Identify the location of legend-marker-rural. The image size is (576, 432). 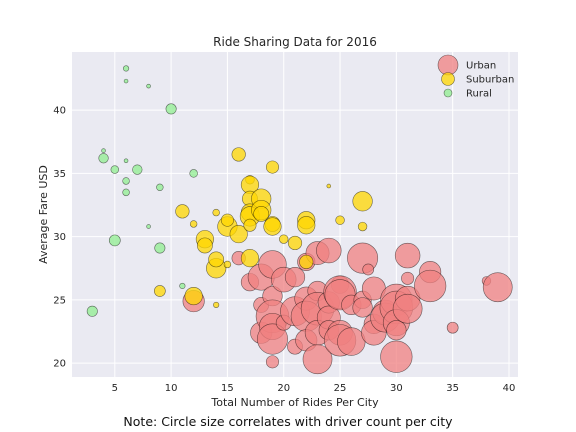
(448, 93).